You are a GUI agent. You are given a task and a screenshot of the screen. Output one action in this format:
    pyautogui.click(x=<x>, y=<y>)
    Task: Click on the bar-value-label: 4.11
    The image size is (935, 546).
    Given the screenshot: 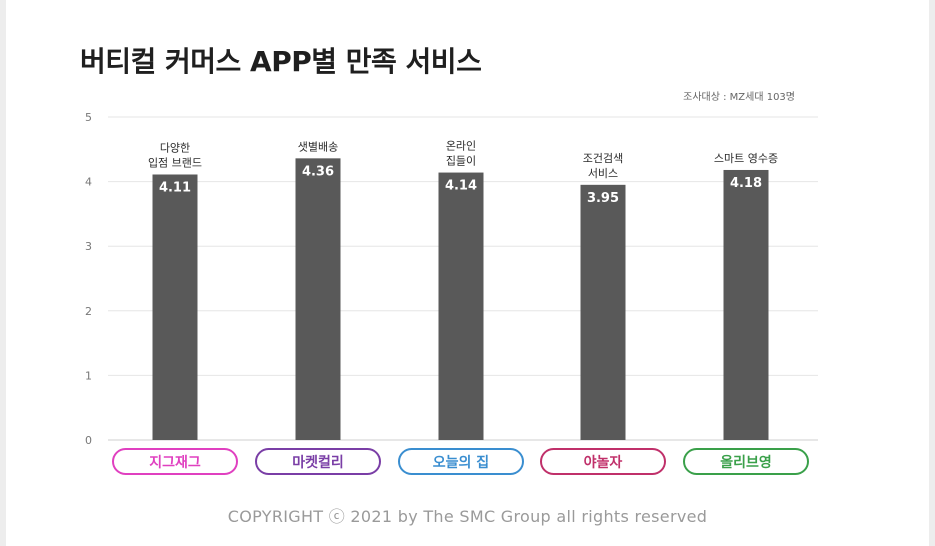 What is the action you would take?
    pyautogui.click(x=175, y=187)
    